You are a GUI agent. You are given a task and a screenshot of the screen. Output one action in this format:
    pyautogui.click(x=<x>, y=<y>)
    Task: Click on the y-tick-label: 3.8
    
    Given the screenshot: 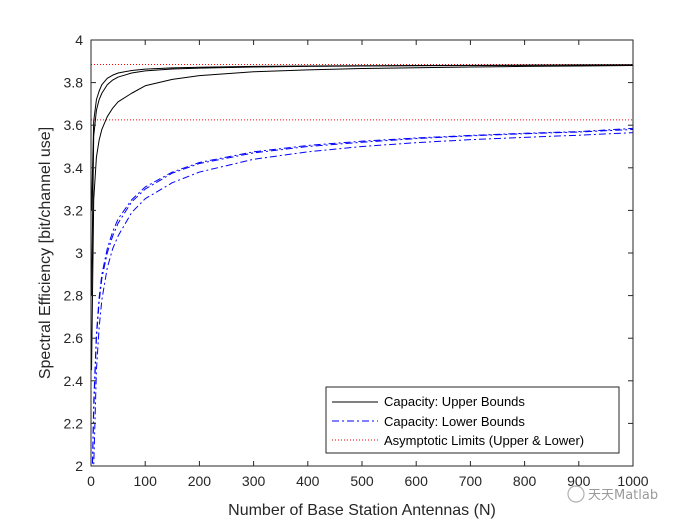 What is the action you would take?
    pyautogui.click(x=74, y=83)
    